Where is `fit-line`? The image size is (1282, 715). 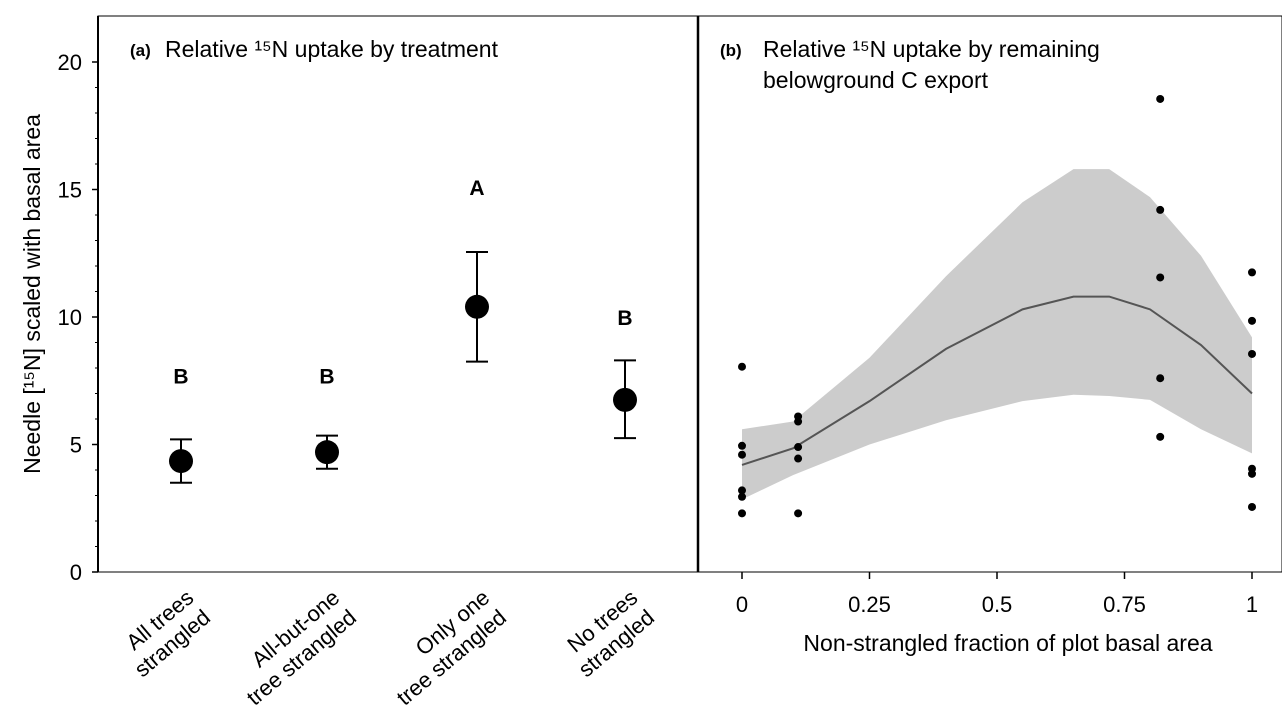 fit-line is located at coordinates (997, 380).